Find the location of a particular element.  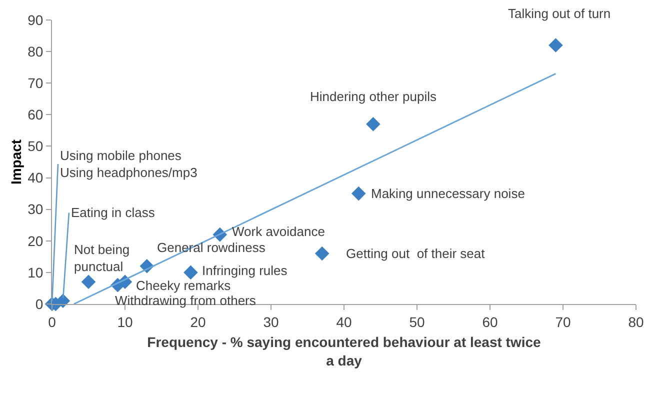

x-tick-label: 70 is located at coordinates (563, 322).